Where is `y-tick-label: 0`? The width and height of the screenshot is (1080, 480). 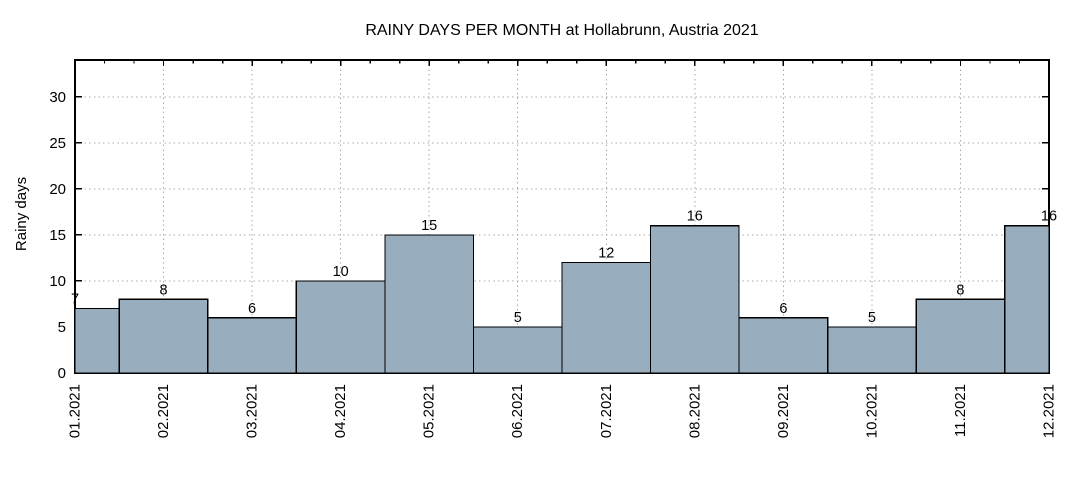 y-tick-label: 0 is located at coordinates (62, 373).